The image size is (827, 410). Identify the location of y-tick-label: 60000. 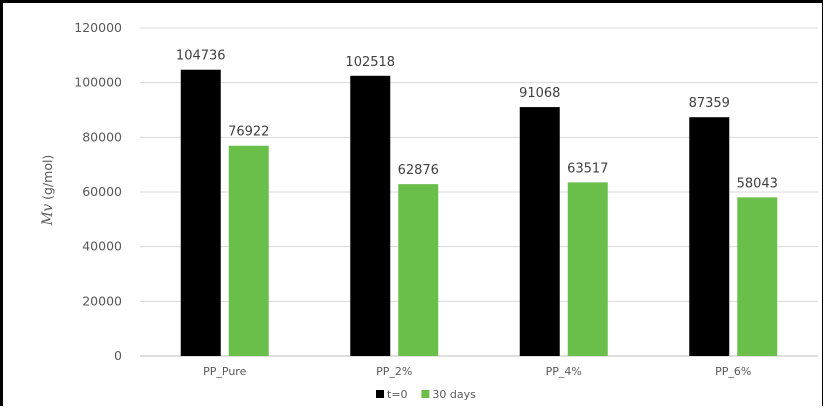
(102, 191).